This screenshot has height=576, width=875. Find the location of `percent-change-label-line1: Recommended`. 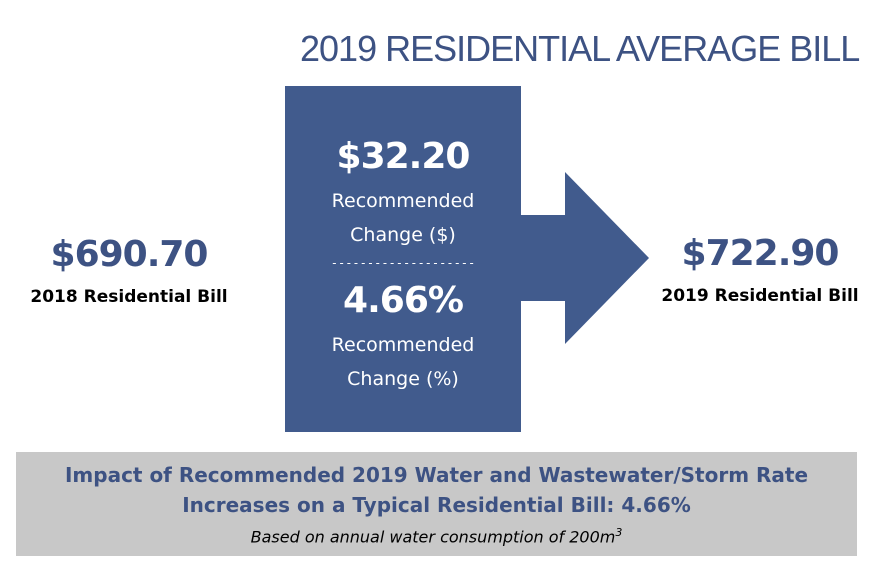

percent-change-label-line1: Recommended is located at coordinates (403, 345).